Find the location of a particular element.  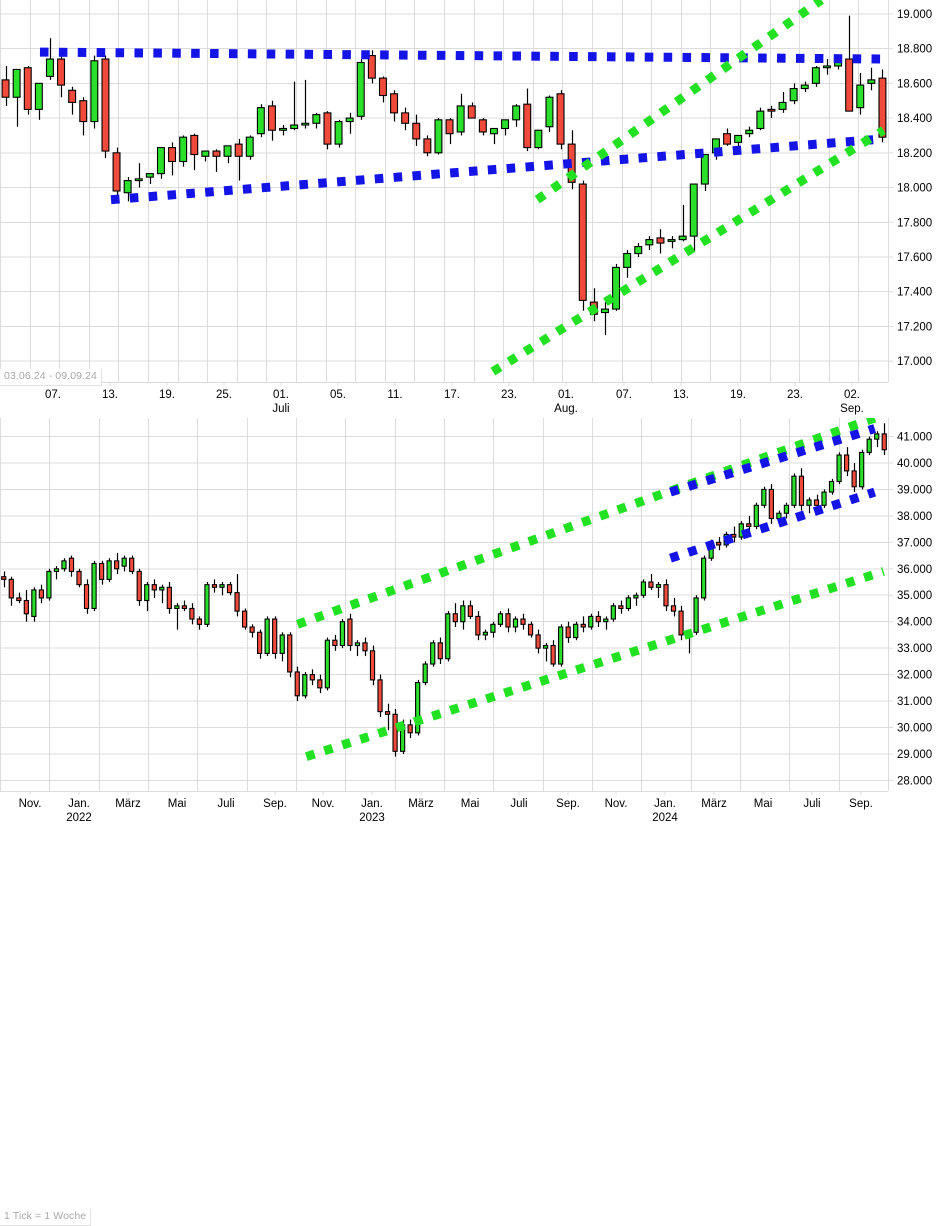

x-axis-tick-label: 23. is located at coordinates (795, 395).